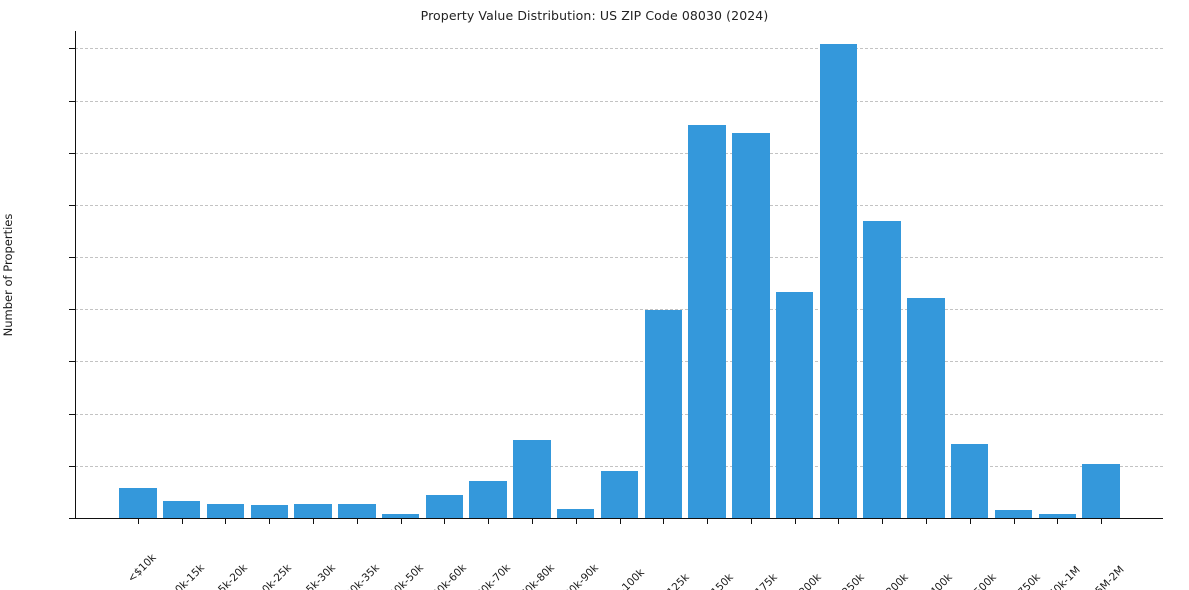 This screenshot has height=590, width=1189. What do you see at coordinates (272, 575) in the screenshot?
I see `x-axis-tick-label: $20k-25k` at bounding box center [272, 575].